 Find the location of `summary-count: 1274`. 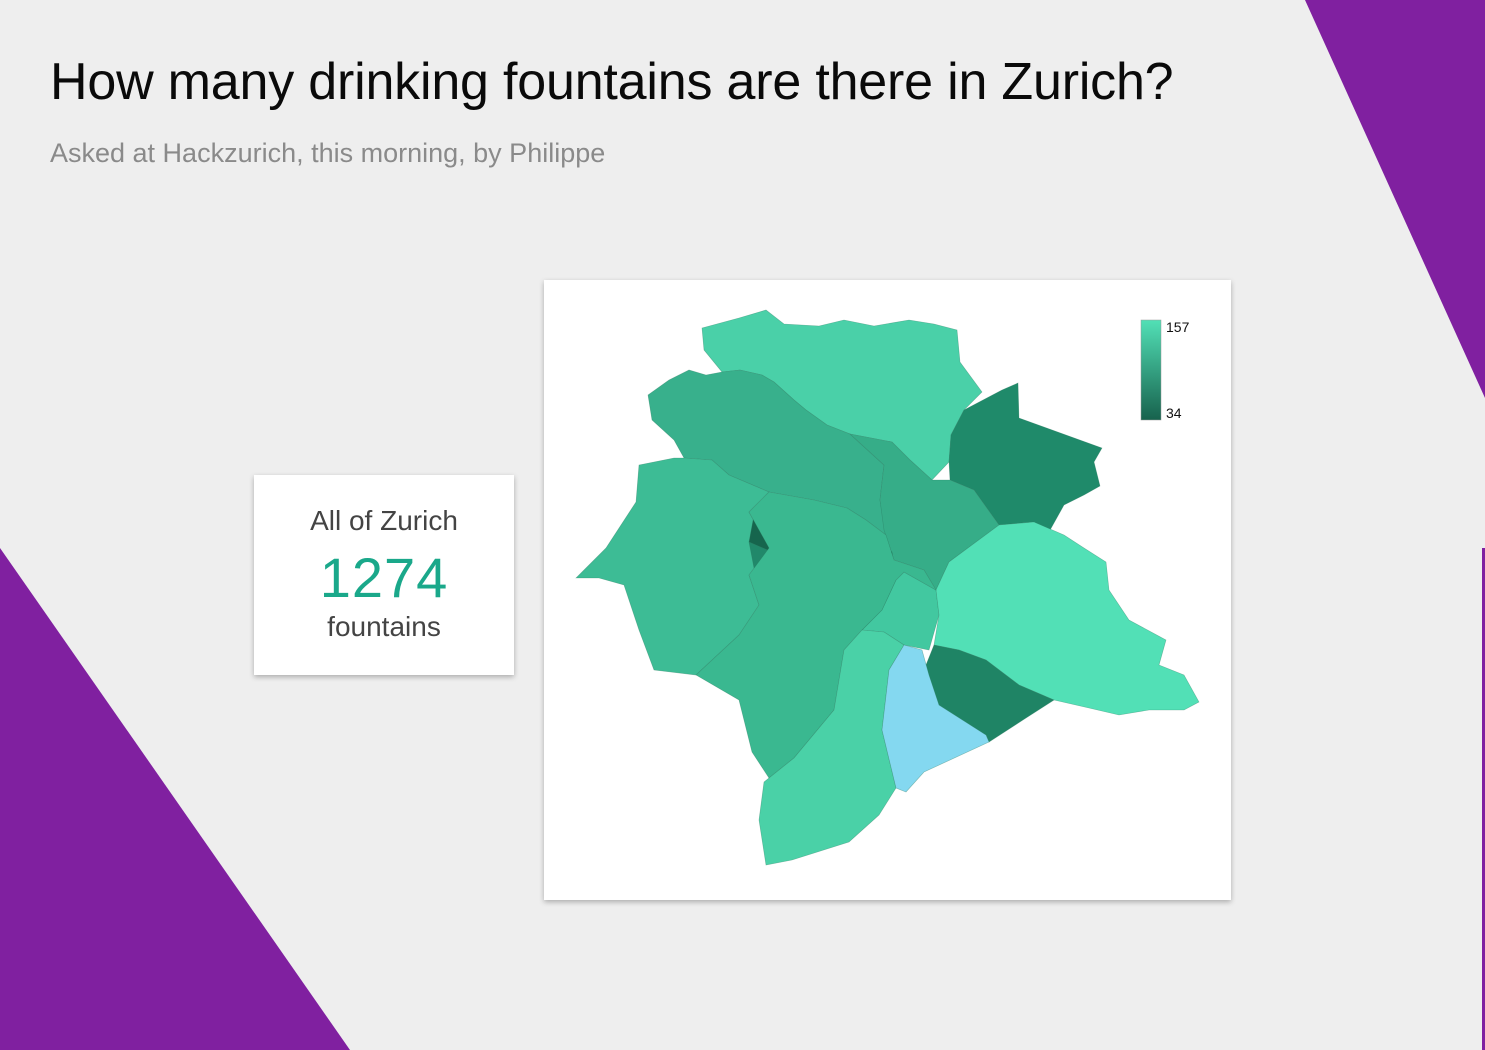

summary-count: 1274 is located at coordinates (384, 577).